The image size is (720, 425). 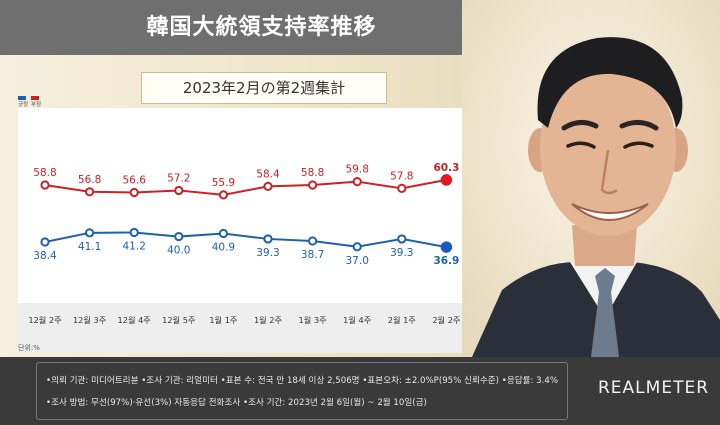 What do you see at coordinates (268, 320) in the screenshot?
I see `x-tick-label: 1월 2주` at bounding box center [268, 320].